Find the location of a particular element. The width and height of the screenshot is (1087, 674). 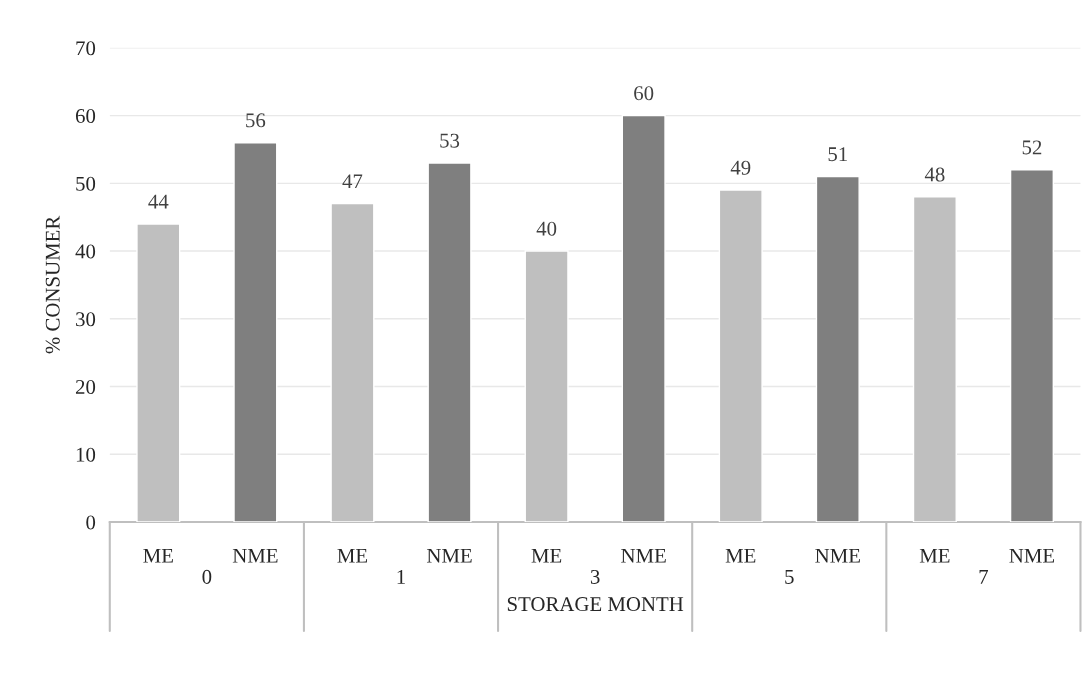

y-tick-label: 50 is located at coordinates (86, 183).